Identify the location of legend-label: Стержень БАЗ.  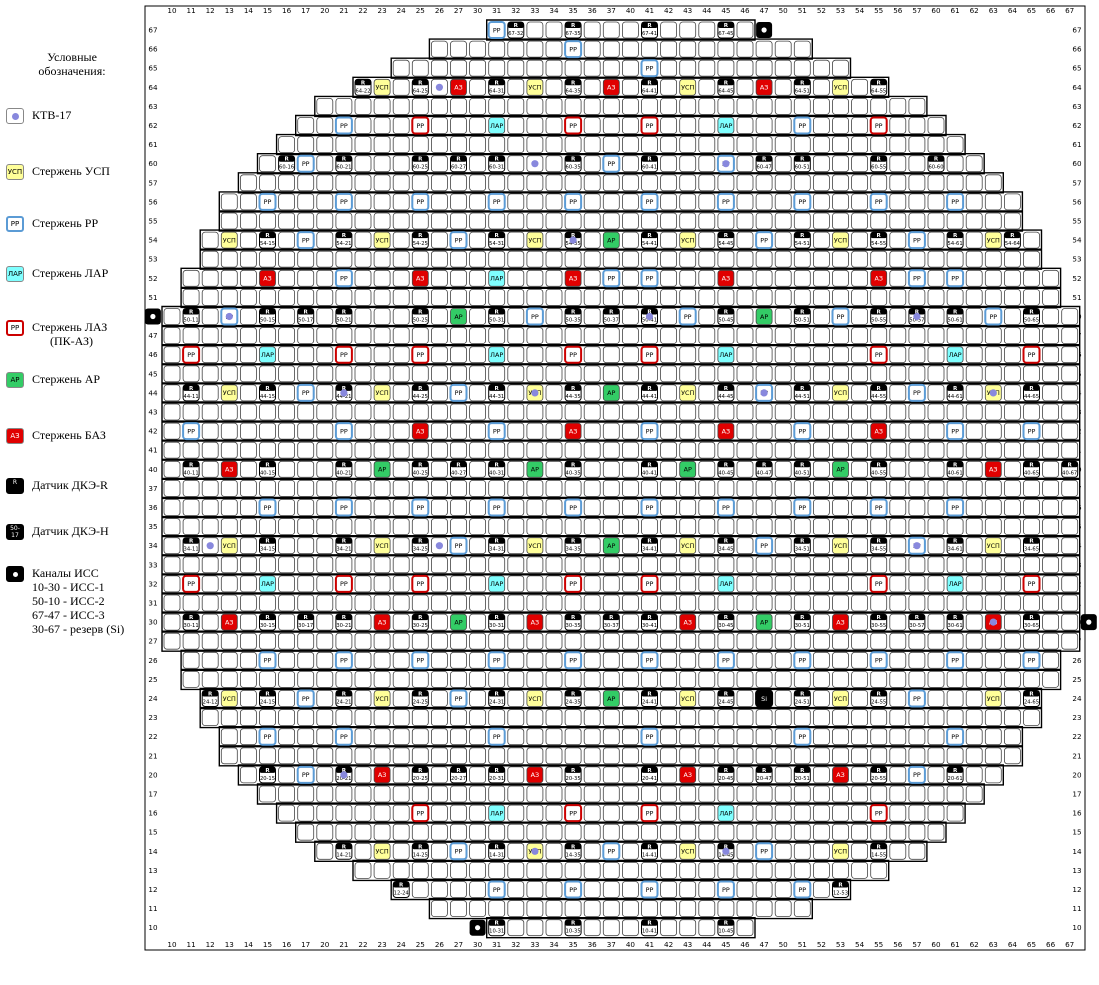
(69, 435).